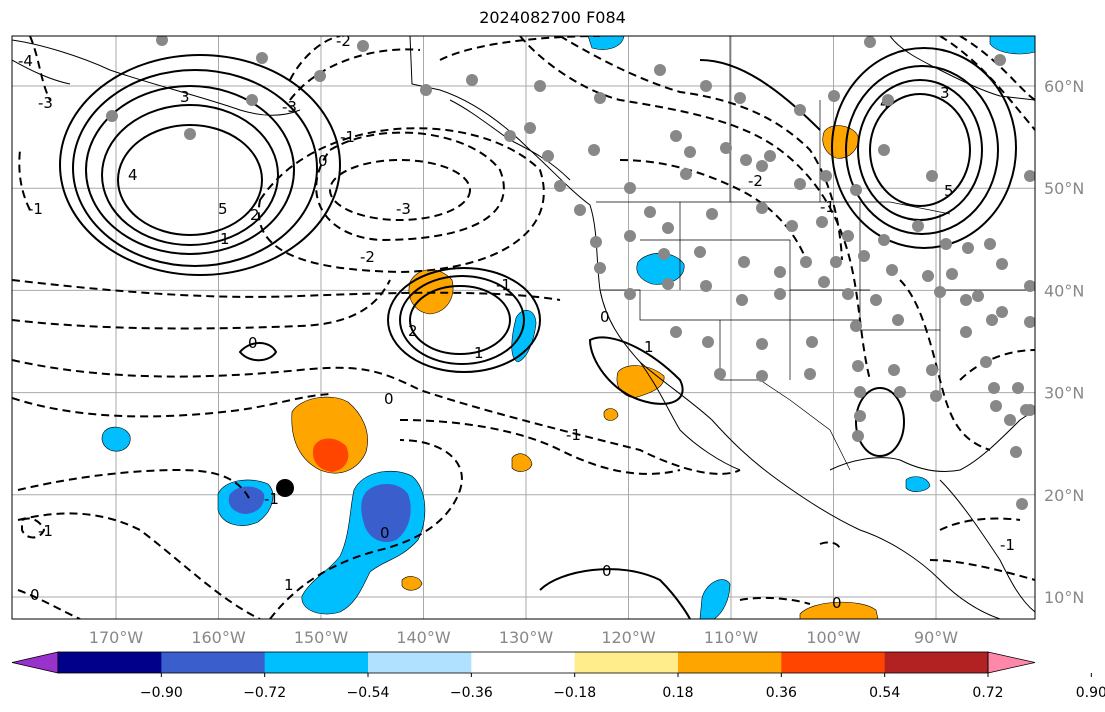  I want to click on map-title: 2024082700 F084, so click(552, 17).